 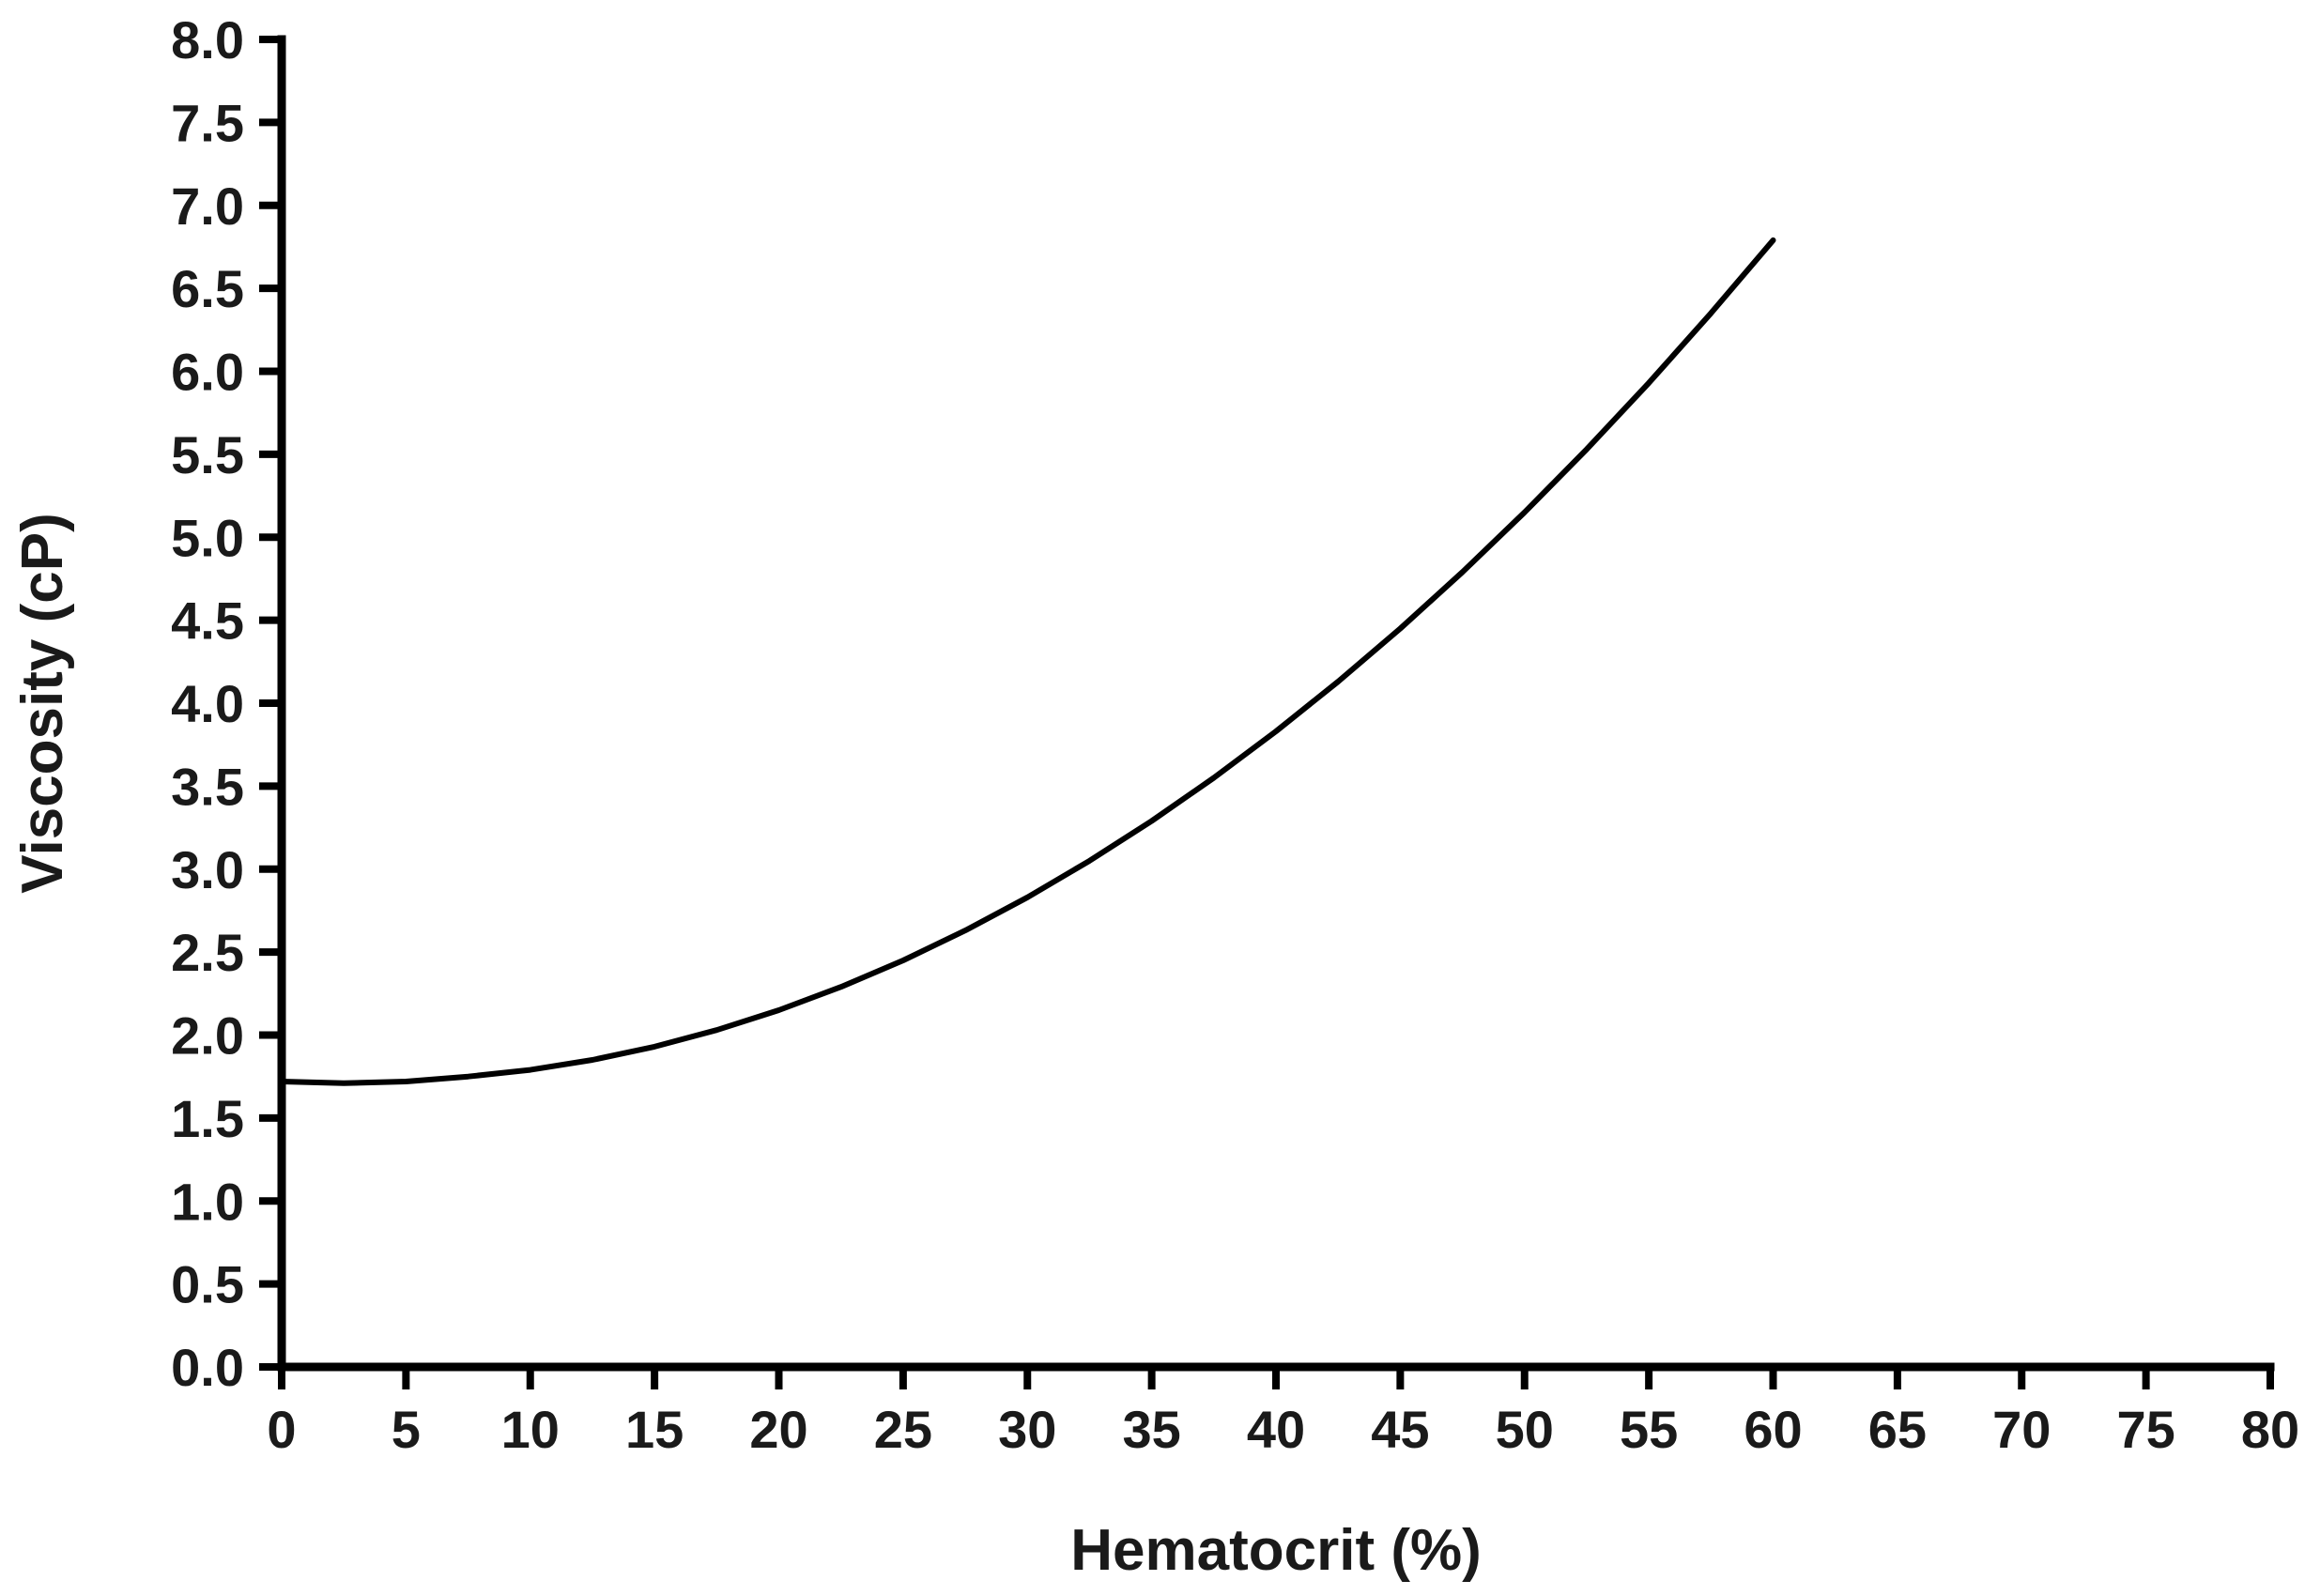 What do you see at coordinates (530, 1429) in the screenshot?
I see `x-tick-label: 10` at bounding box center [530, 1429].